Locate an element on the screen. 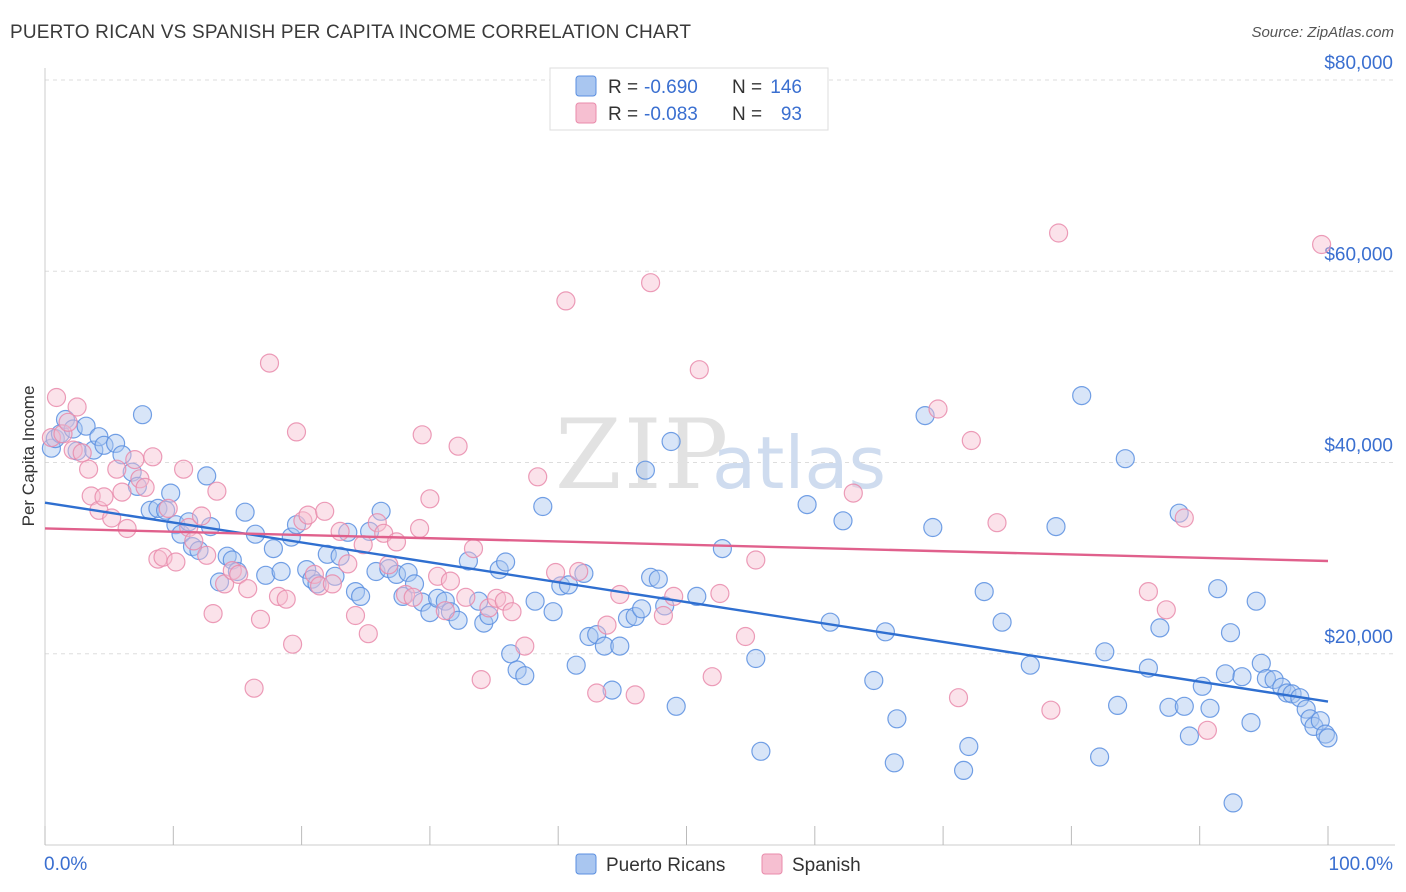 The image size is (1406, 892). y-tick-label: $80,000 is located at coordinates (1358, 63).